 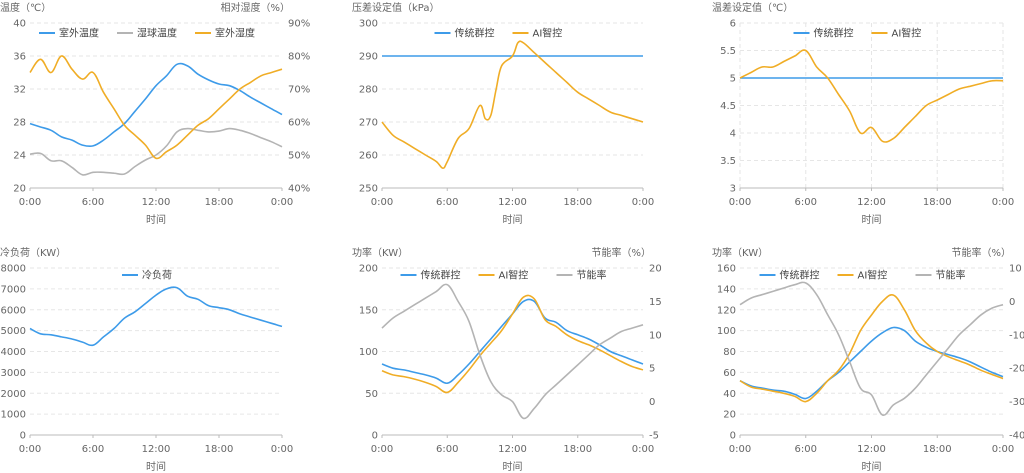 I want to click on y-tick-label-left: 140, so click(x=726, y=289).